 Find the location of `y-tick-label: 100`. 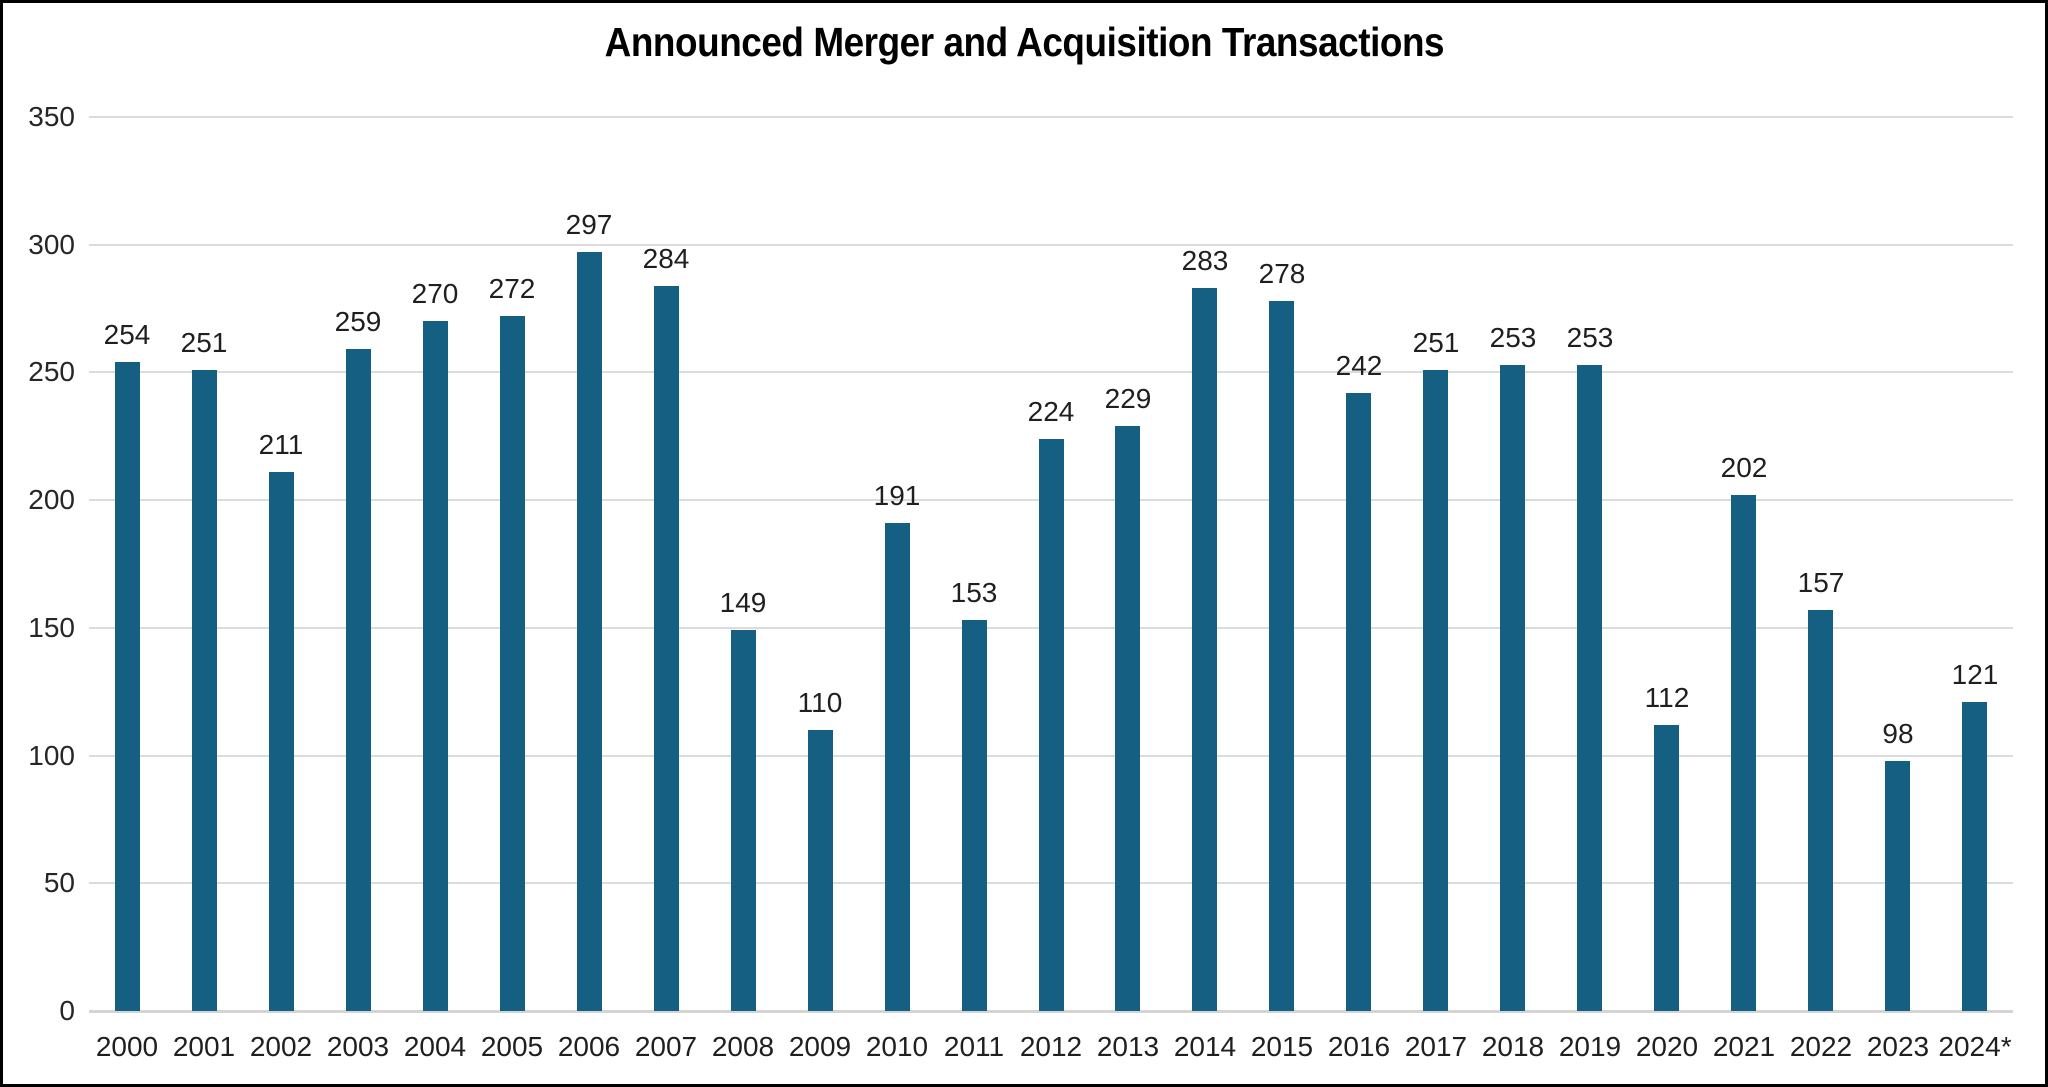

y-tick-label: 100 is located at coordinates (51, 755).